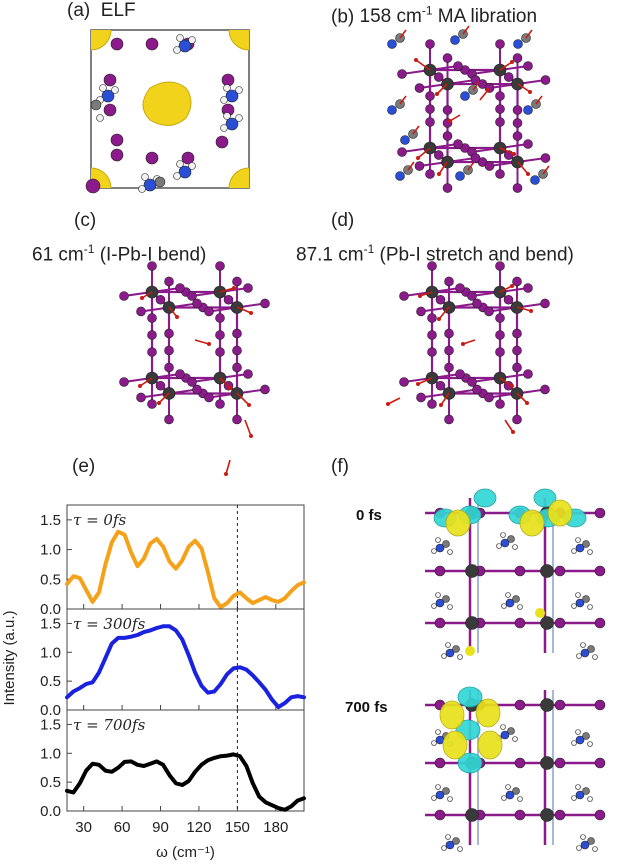 The width and height of the screenshot is (639, 866). I want to click on series-line, so click(185, 782).